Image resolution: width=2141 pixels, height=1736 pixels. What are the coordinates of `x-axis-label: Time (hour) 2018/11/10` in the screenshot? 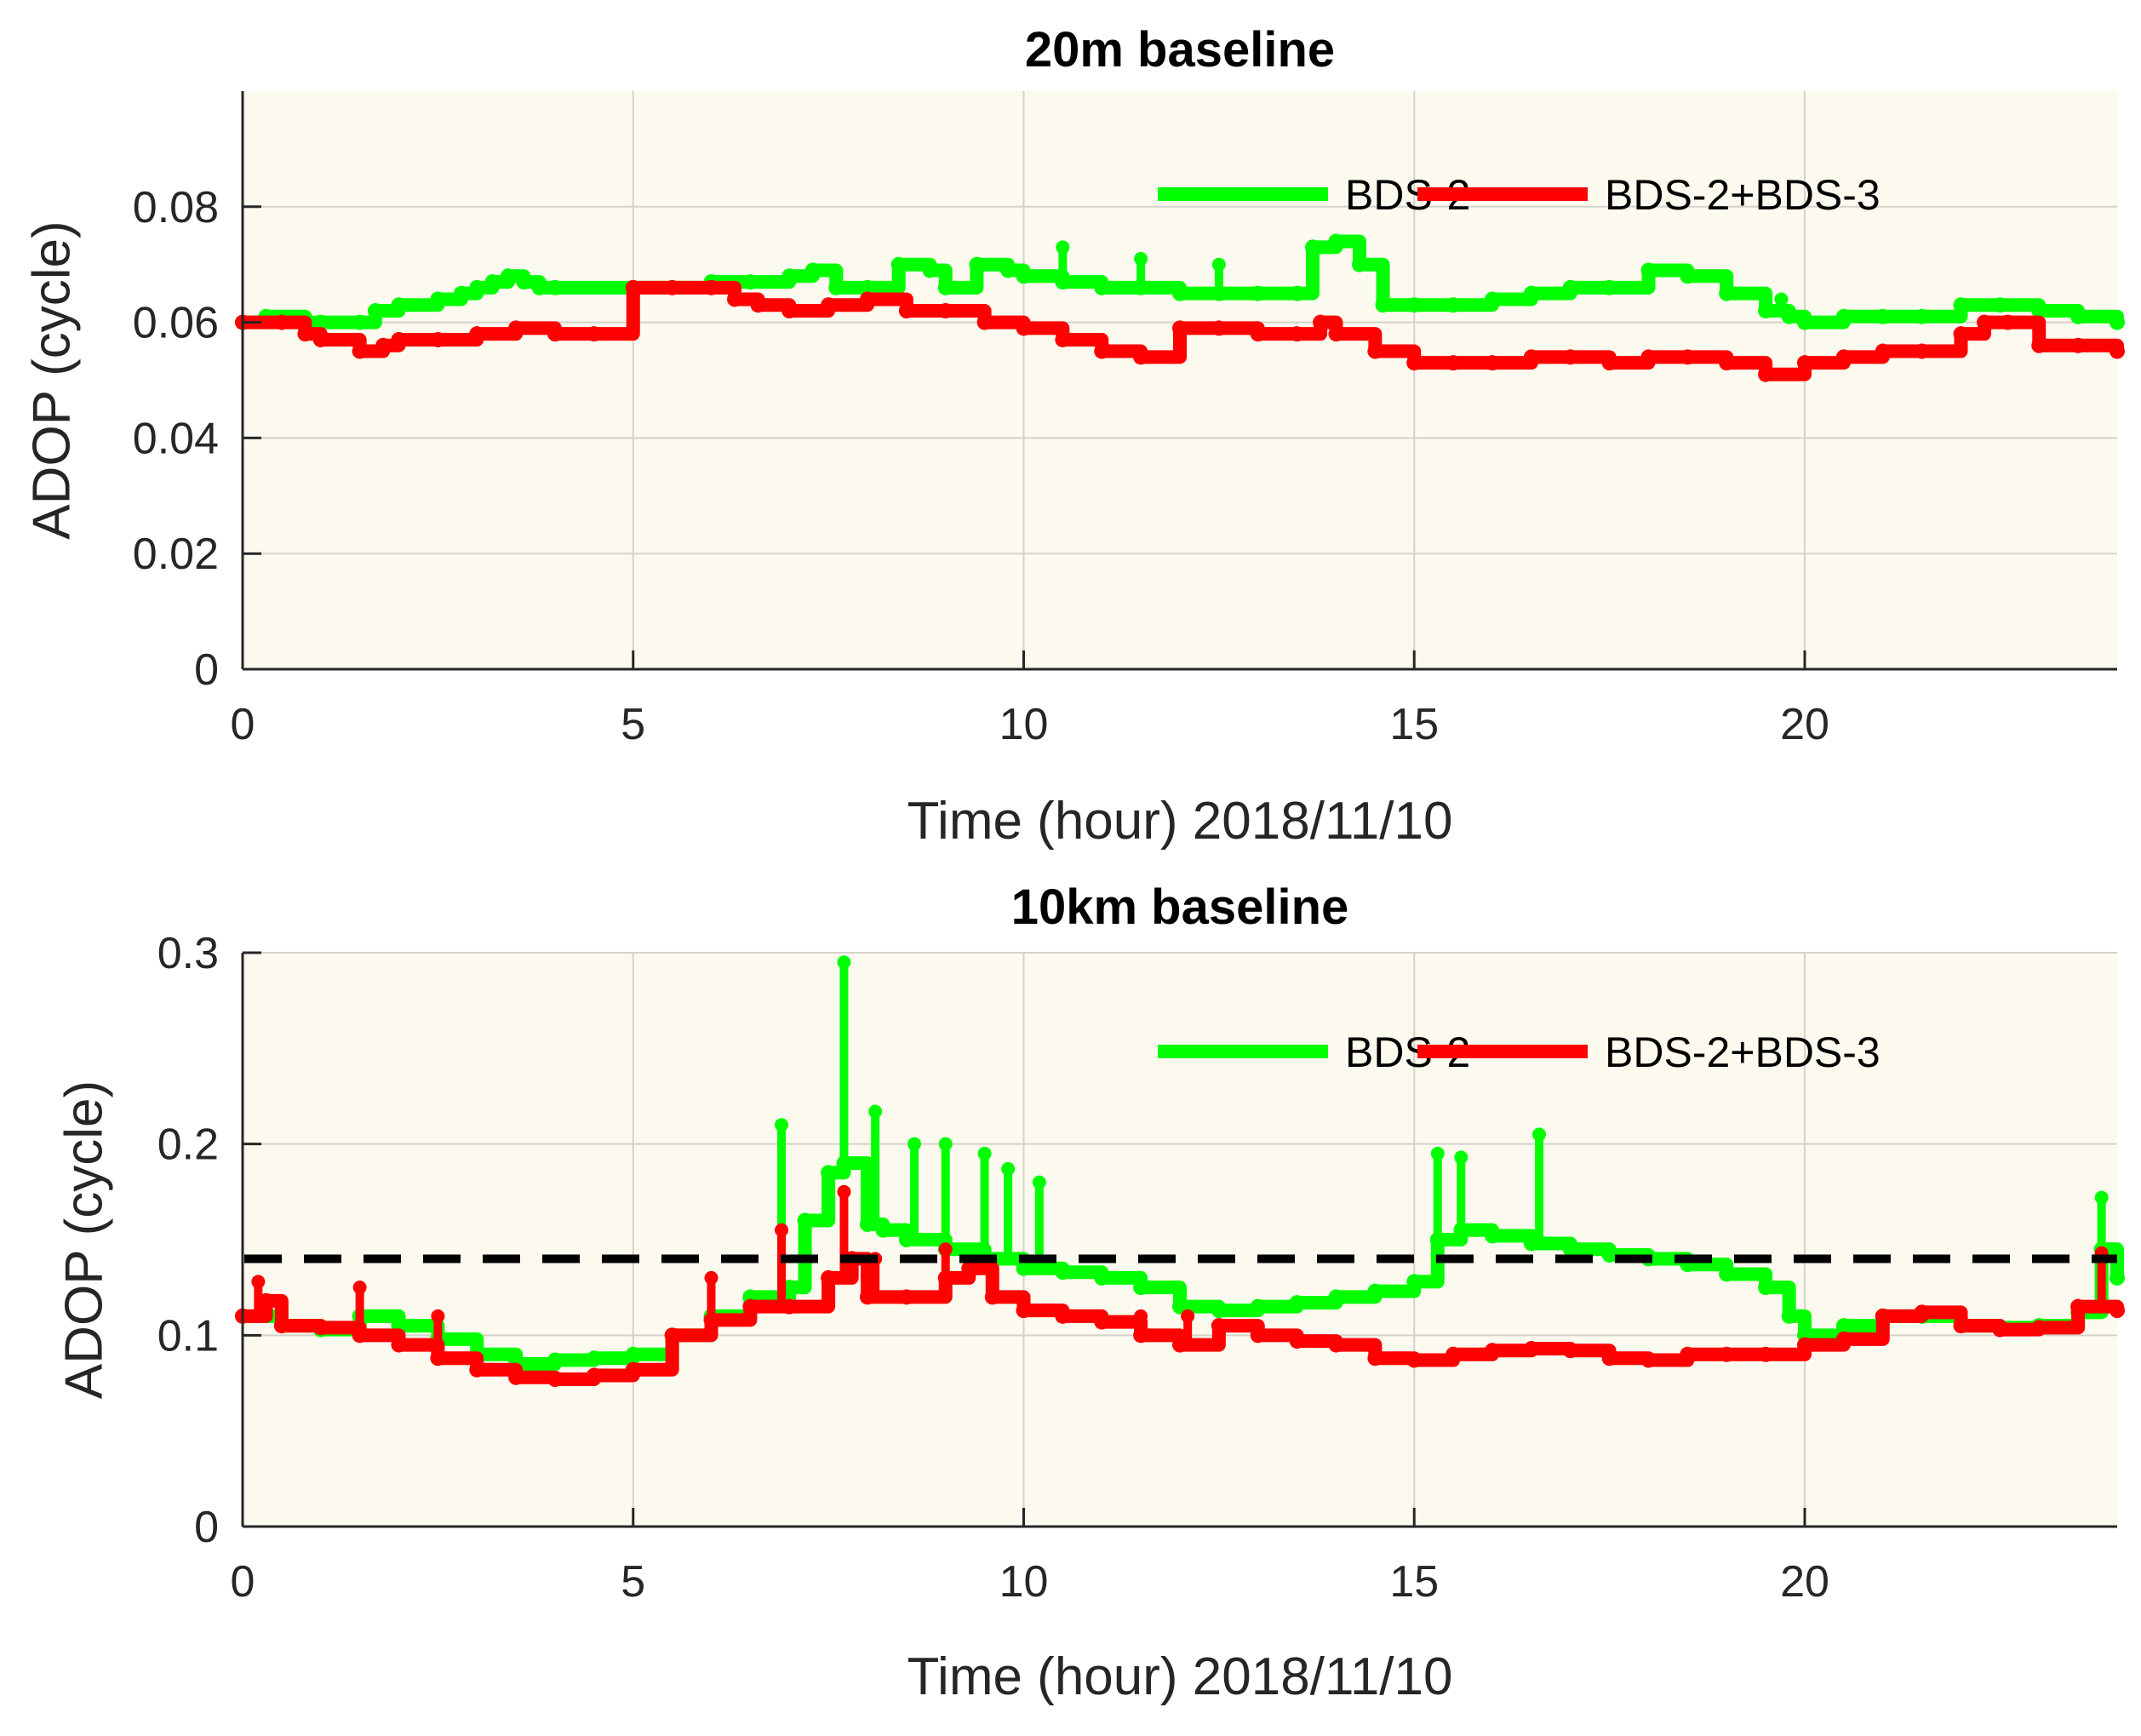 It's located at (1179, 821).